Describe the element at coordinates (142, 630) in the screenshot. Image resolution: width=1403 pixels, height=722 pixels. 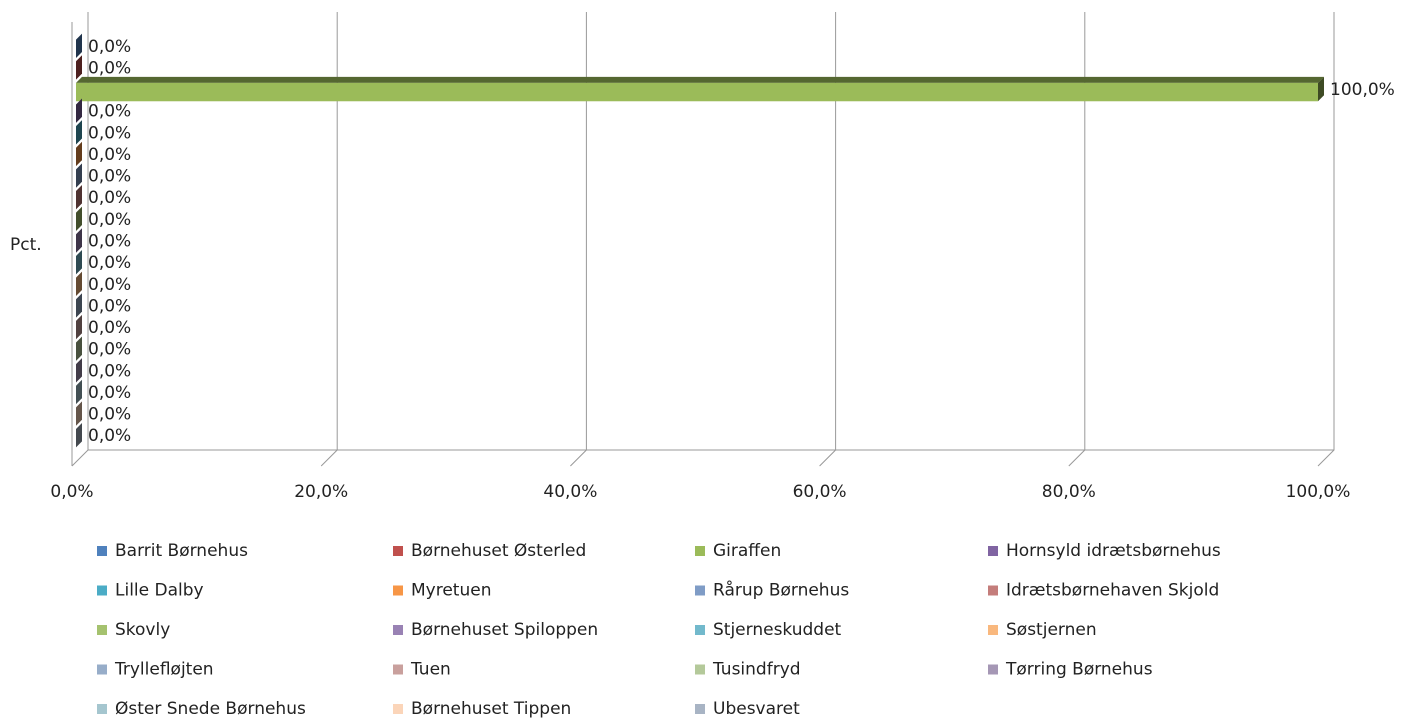
I see `legend-label: Skovly` at that location.